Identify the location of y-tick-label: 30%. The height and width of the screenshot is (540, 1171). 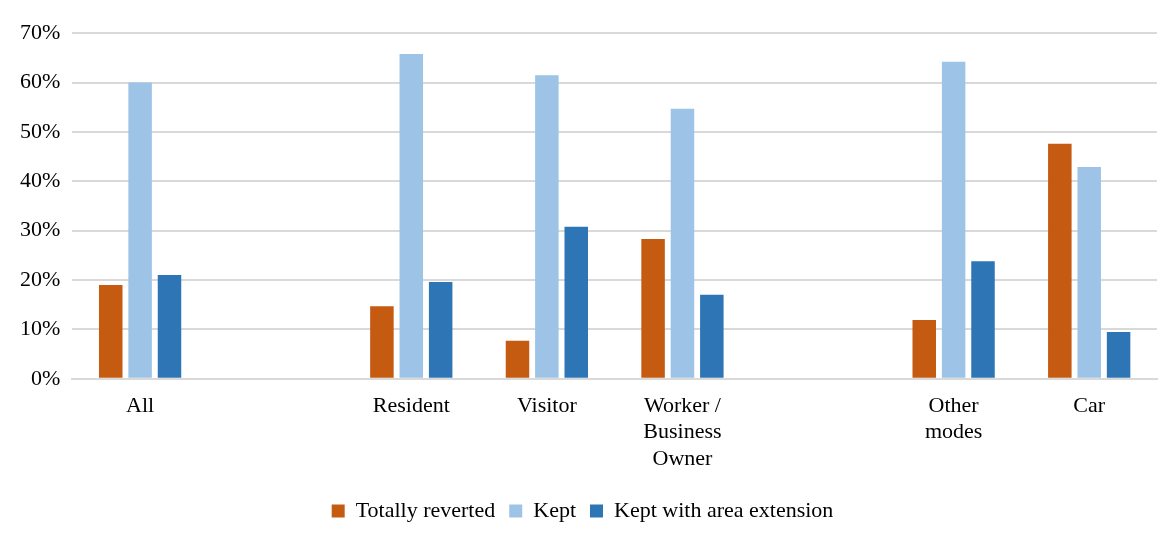
(40, 229).